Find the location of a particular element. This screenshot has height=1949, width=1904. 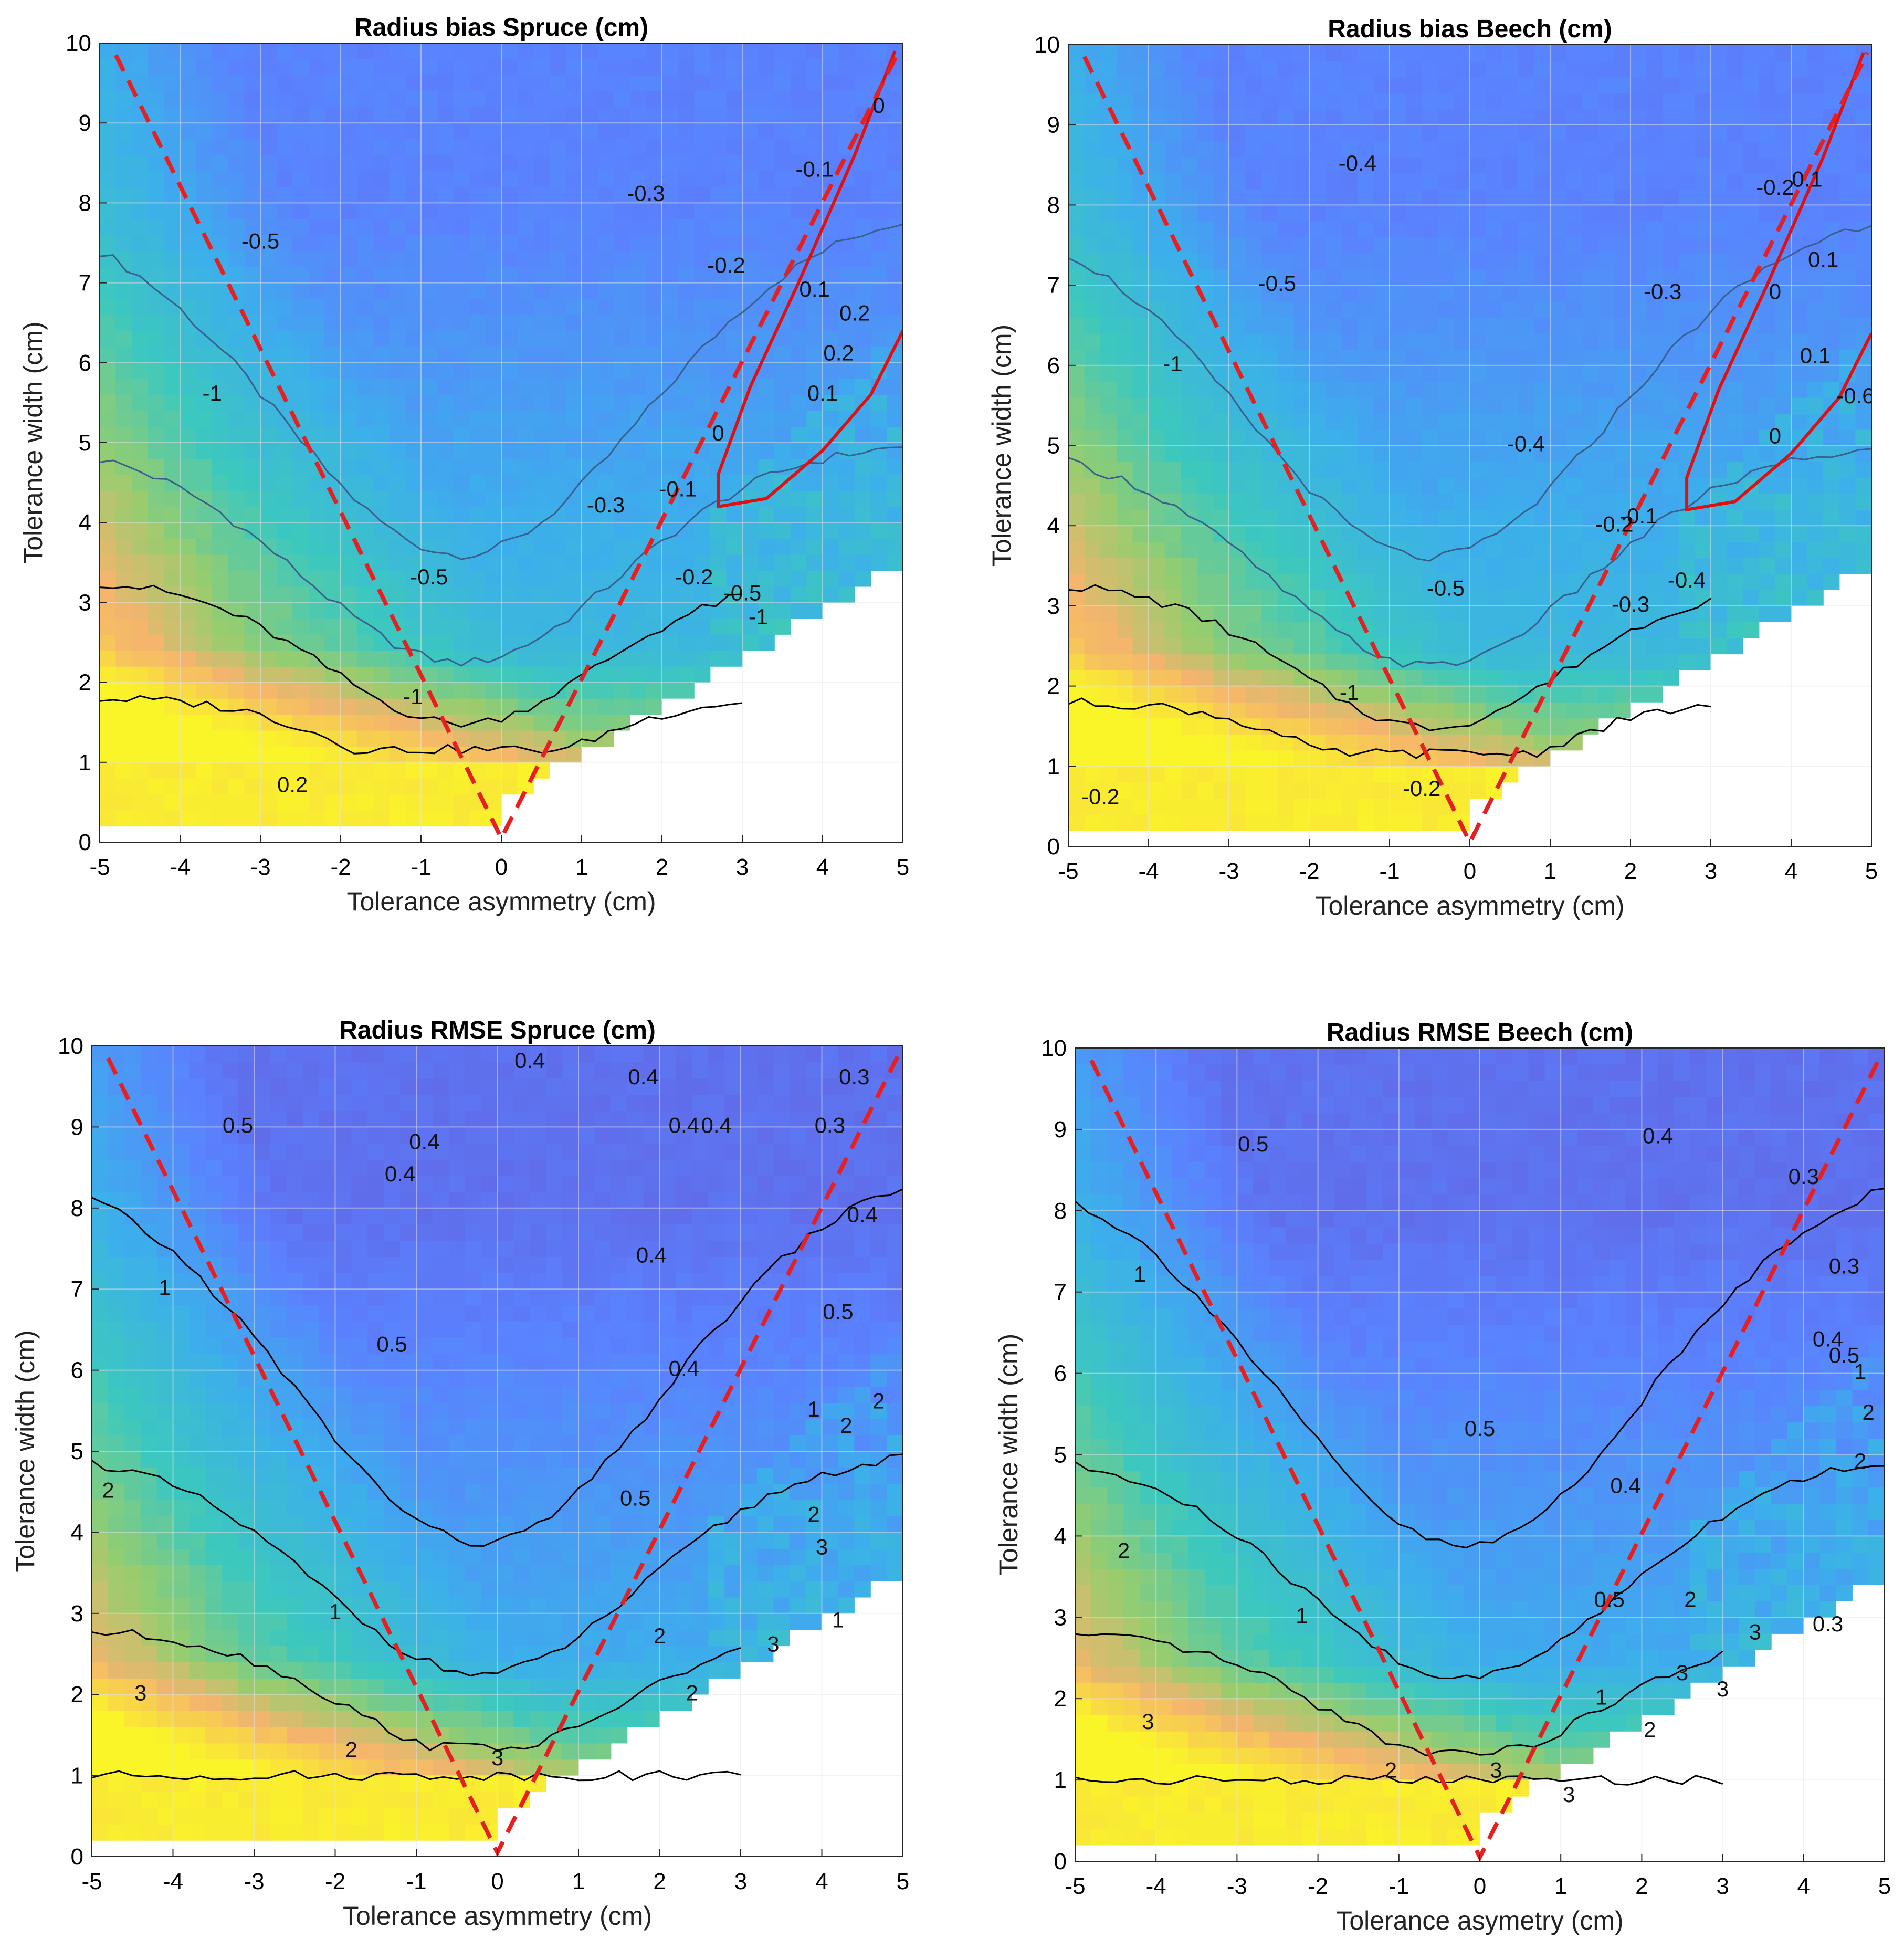

contour-line is located at coordinates (1389, 657).